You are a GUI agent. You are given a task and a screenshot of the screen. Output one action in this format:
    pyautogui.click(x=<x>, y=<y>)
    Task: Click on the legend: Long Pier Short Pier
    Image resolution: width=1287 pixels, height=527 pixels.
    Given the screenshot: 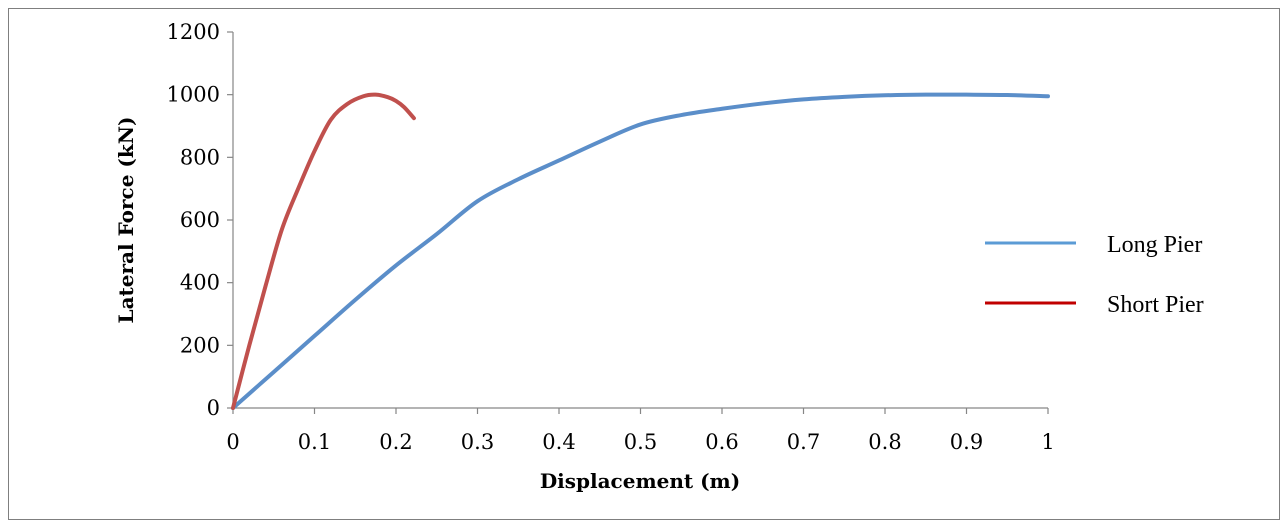 What is the action you would take?
    pyautogui.click(x=1094, y=275)
    